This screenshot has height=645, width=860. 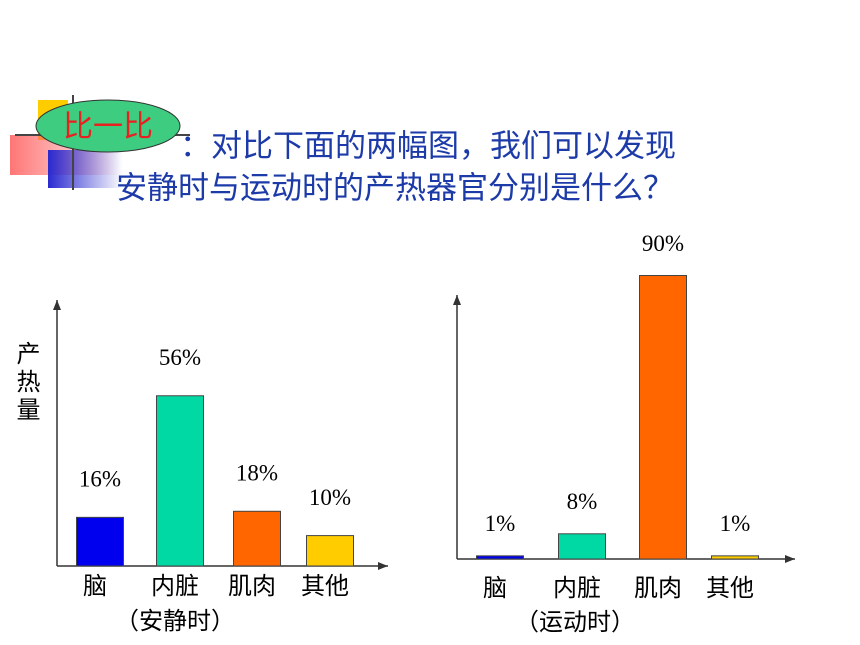 I want to click on value-label: 8%, so click(x=582, y=501).